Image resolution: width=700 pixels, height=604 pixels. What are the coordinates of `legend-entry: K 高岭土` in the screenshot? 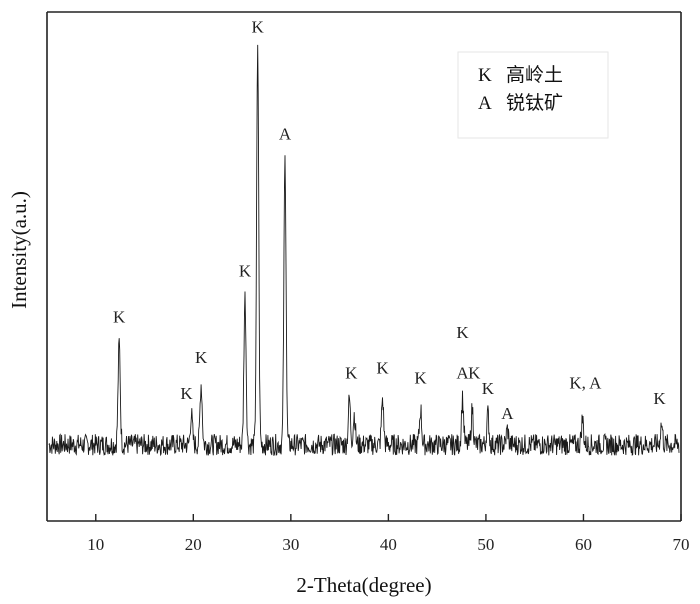 It's located at (520, 75).